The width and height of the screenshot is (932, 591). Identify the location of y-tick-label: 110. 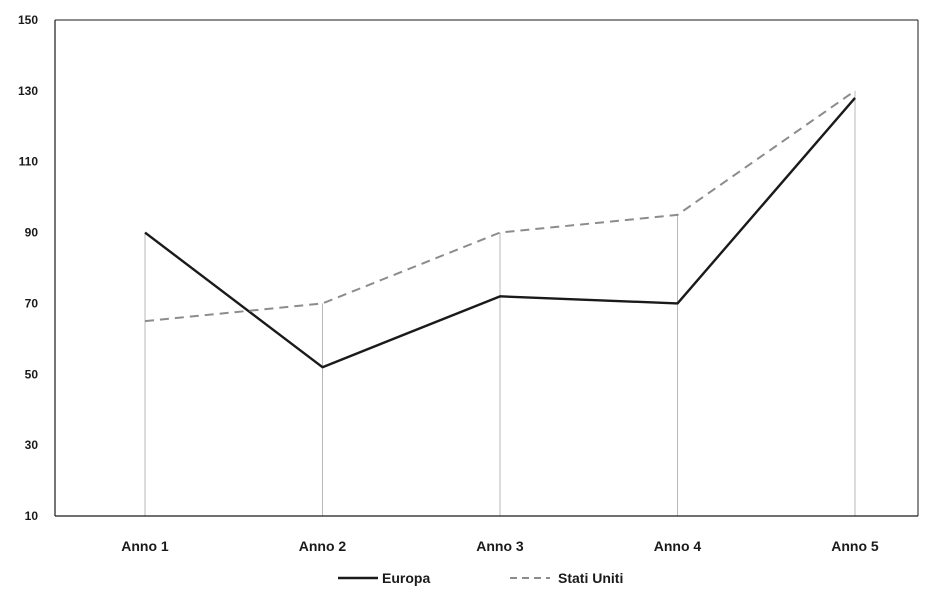
(29, 162).